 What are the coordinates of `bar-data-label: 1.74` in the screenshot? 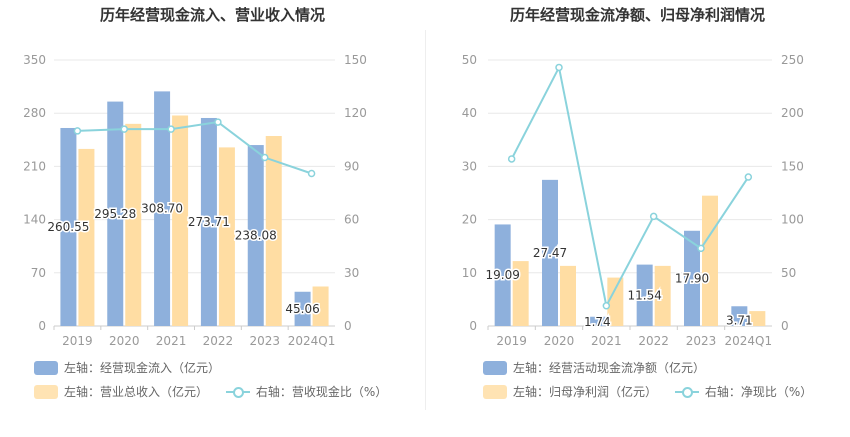 It's located at (597, 322).